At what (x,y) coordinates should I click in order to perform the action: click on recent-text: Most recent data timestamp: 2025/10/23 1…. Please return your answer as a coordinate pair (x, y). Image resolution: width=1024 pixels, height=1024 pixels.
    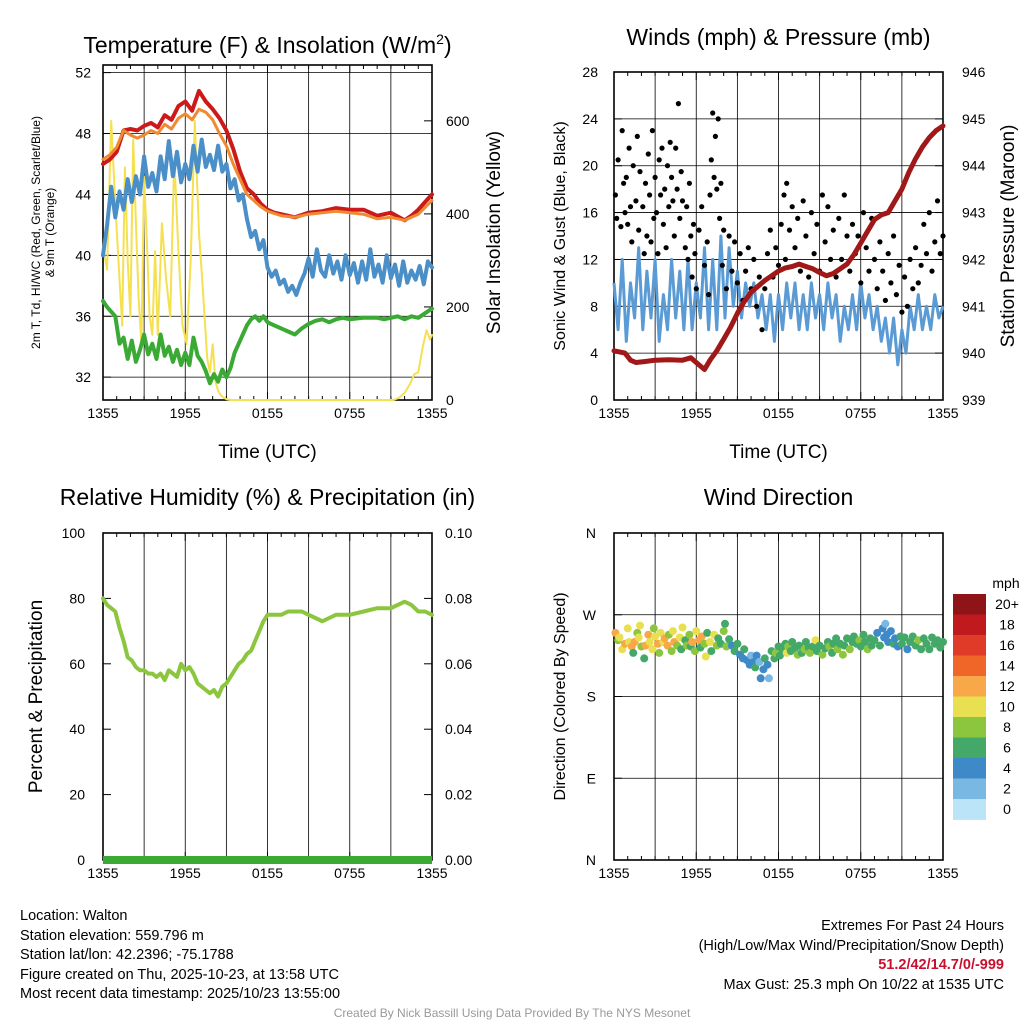
    Looking at the image, I should click on (180, 994).